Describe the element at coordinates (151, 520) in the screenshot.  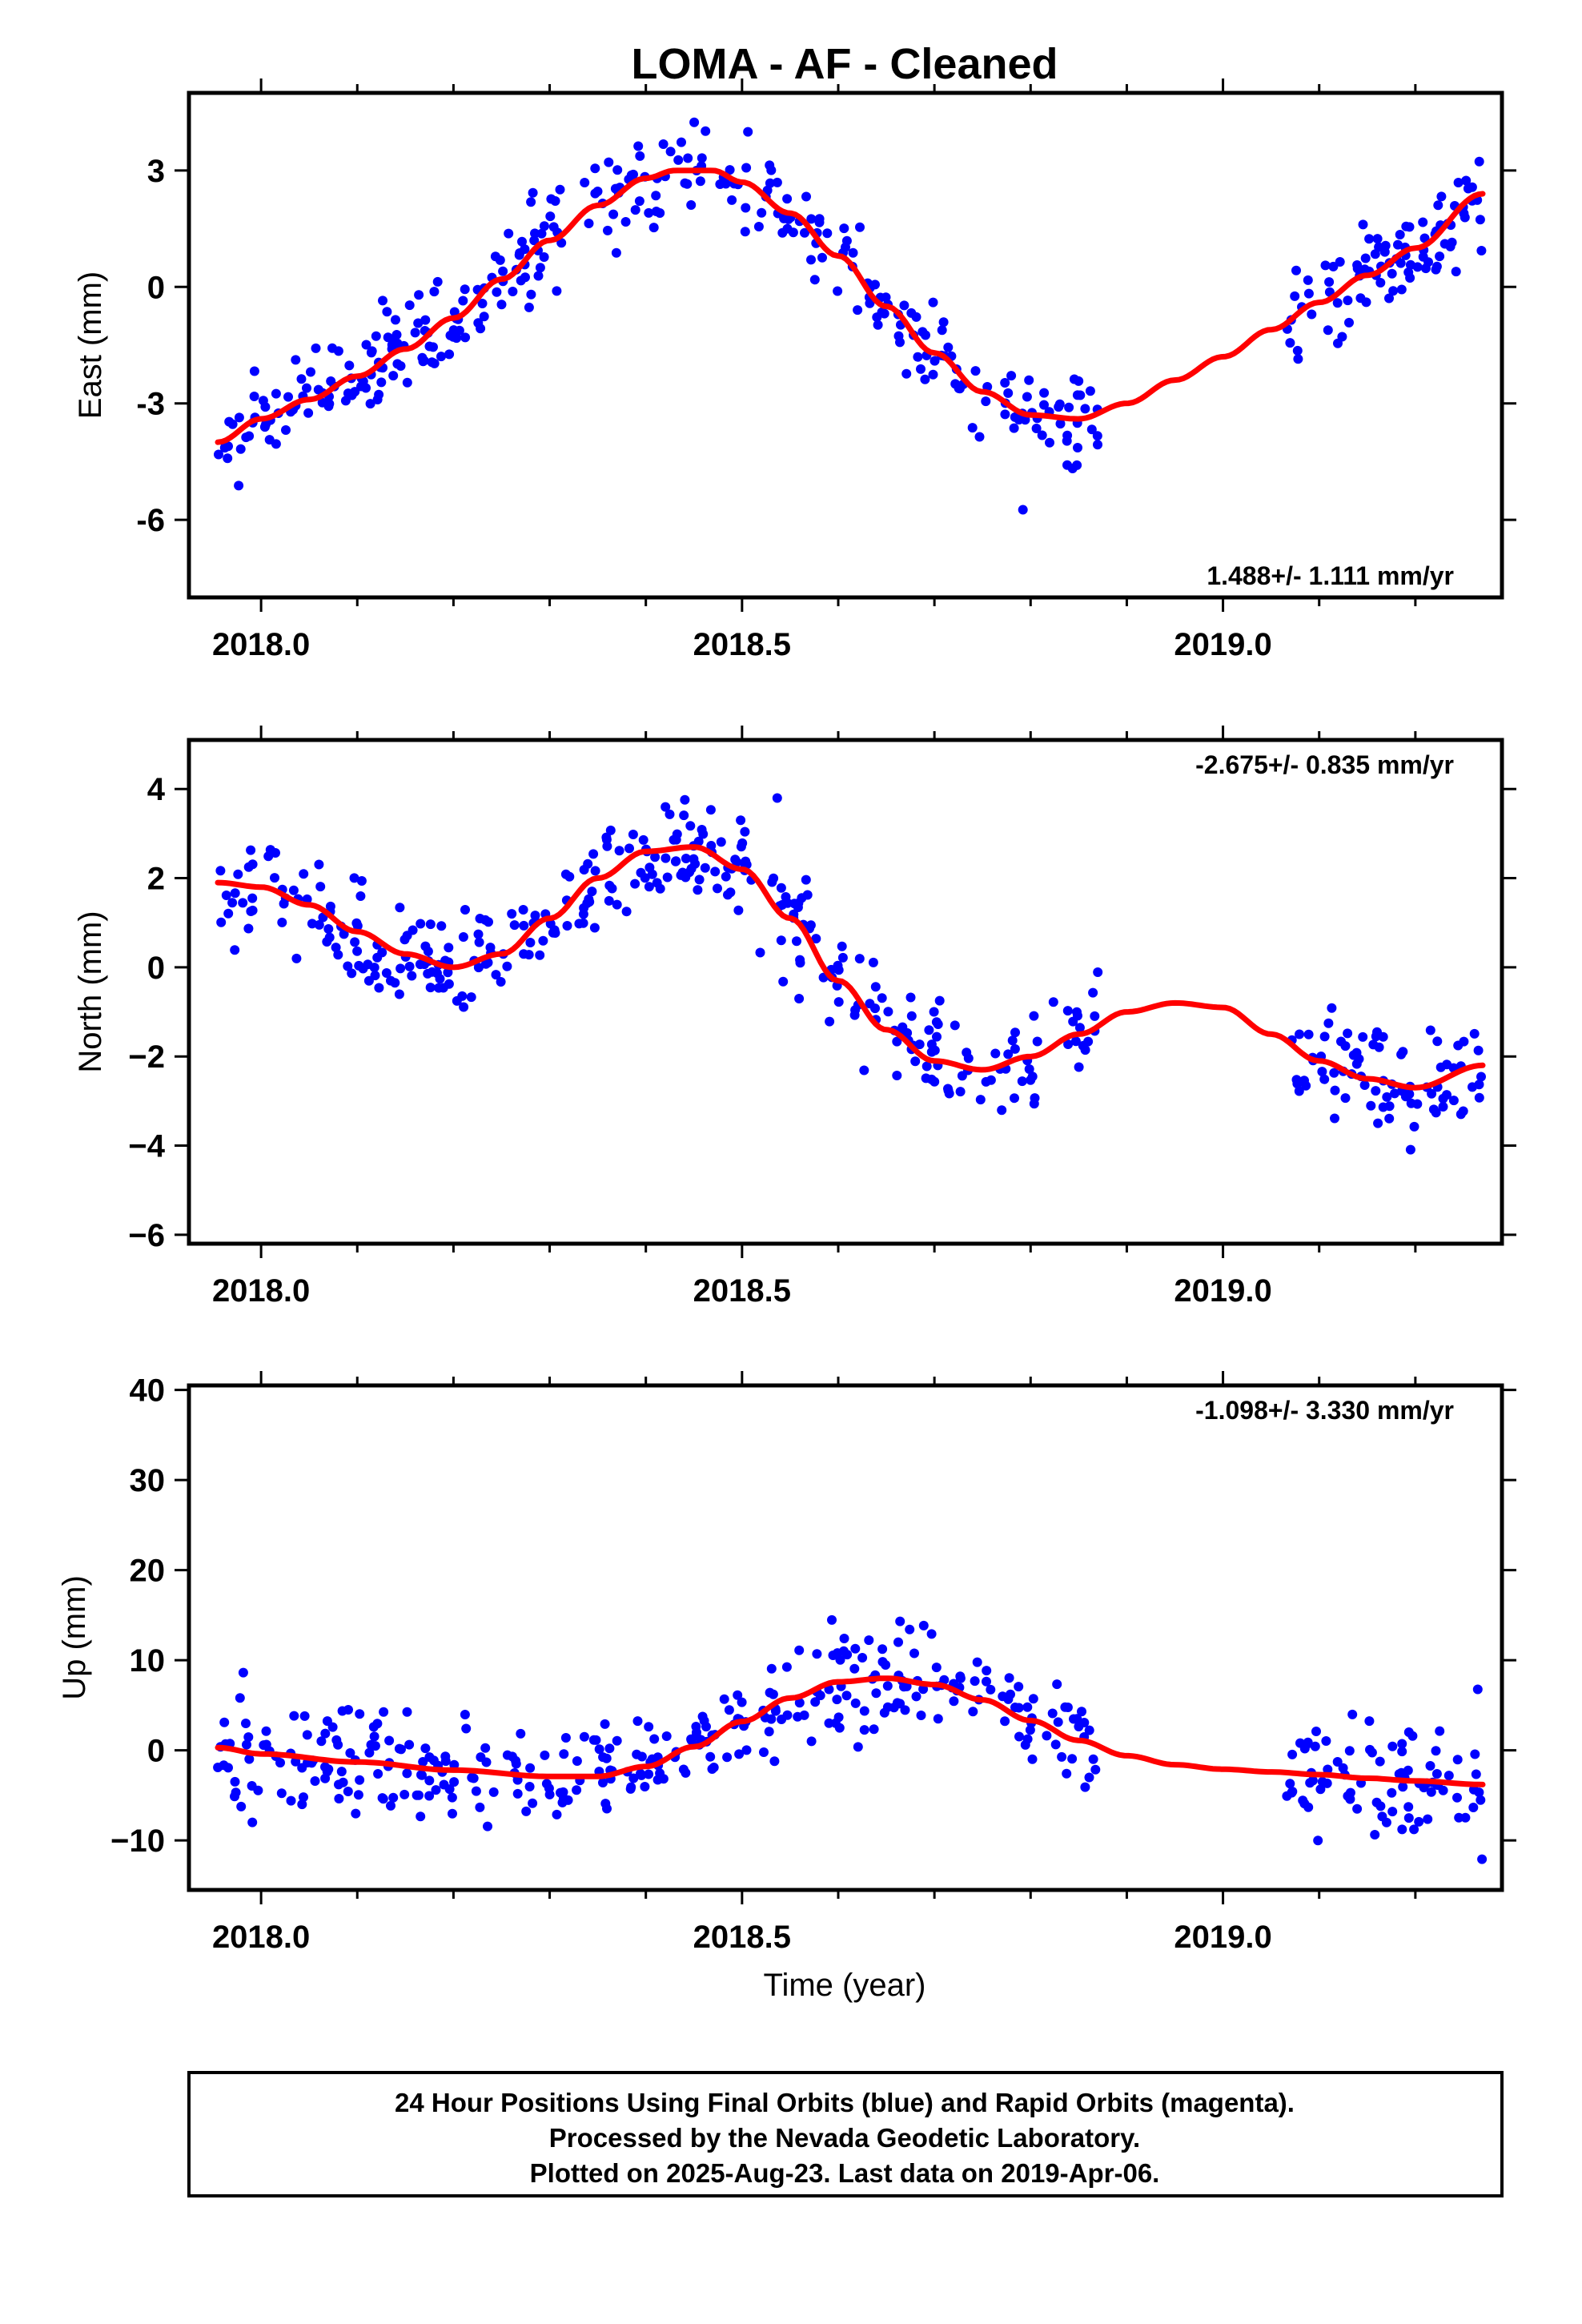
I see `y-tick-label: -6` at that location.